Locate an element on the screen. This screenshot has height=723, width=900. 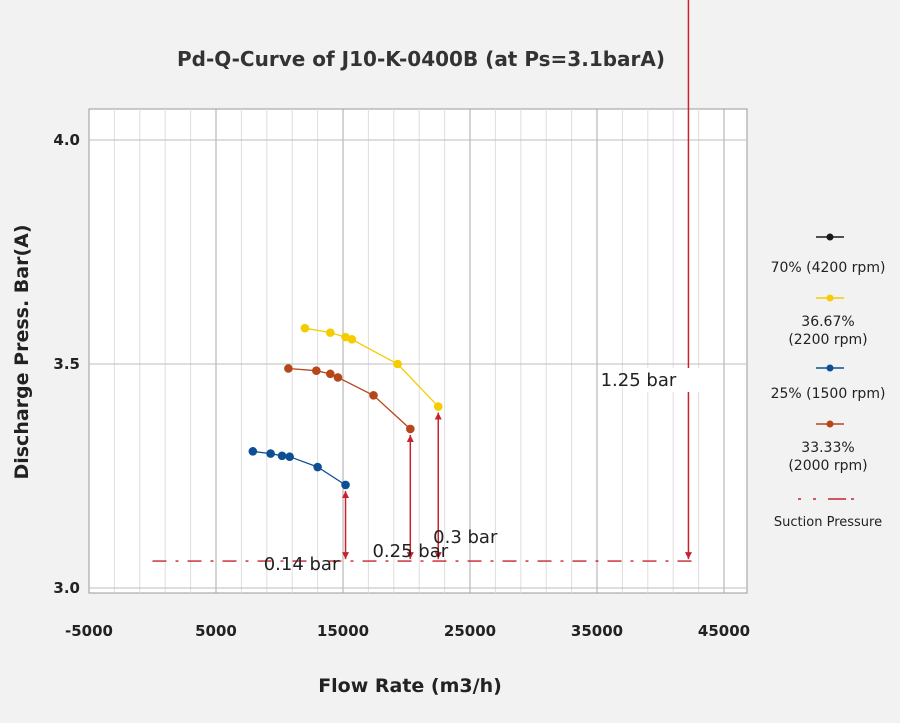
x-tick-label: 15000 is located at coordinates (343, 631).